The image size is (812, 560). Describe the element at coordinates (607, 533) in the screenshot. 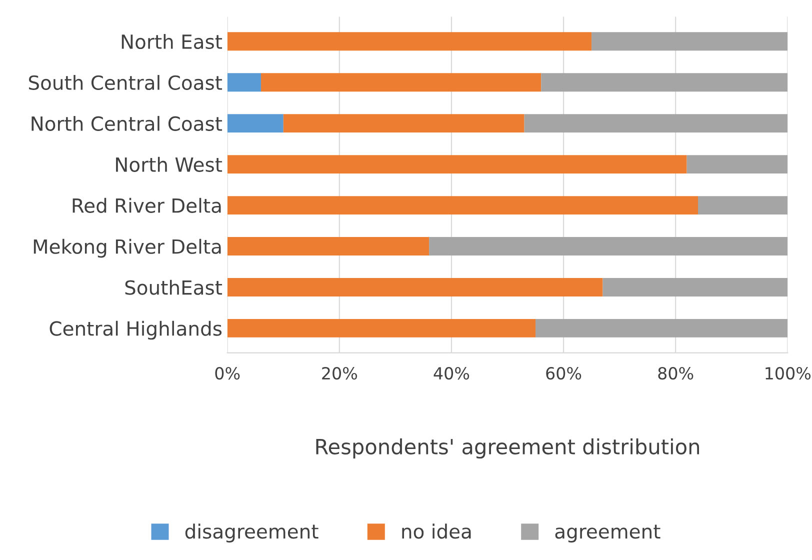

I see `legend-label: agreement` at that location.